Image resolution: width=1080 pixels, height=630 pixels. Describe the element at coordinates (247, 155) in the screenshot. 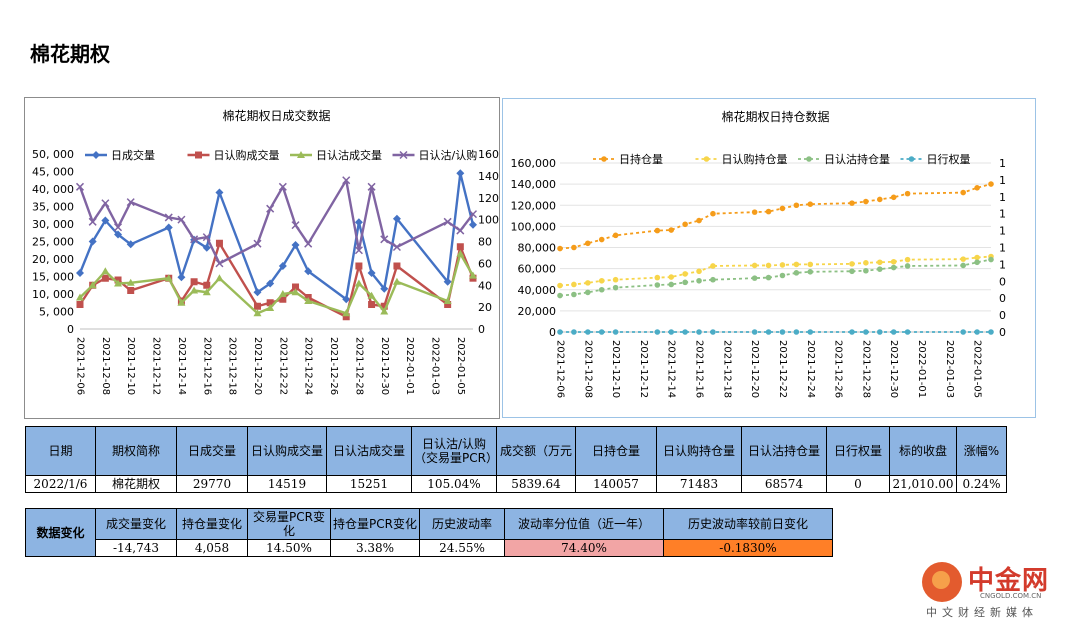

I see `legend-label: 日认购成交量` at that location.